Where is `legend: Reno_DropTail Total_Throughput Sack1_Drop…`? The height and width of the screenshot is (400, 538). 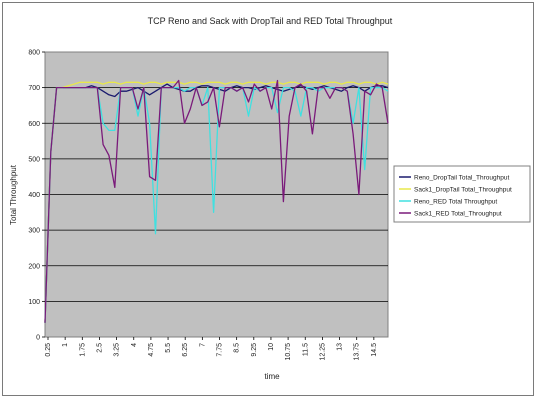
legend: Reno_DropTail Total_Throughput Sack1_Drop… is located at coordinates (462, 194).